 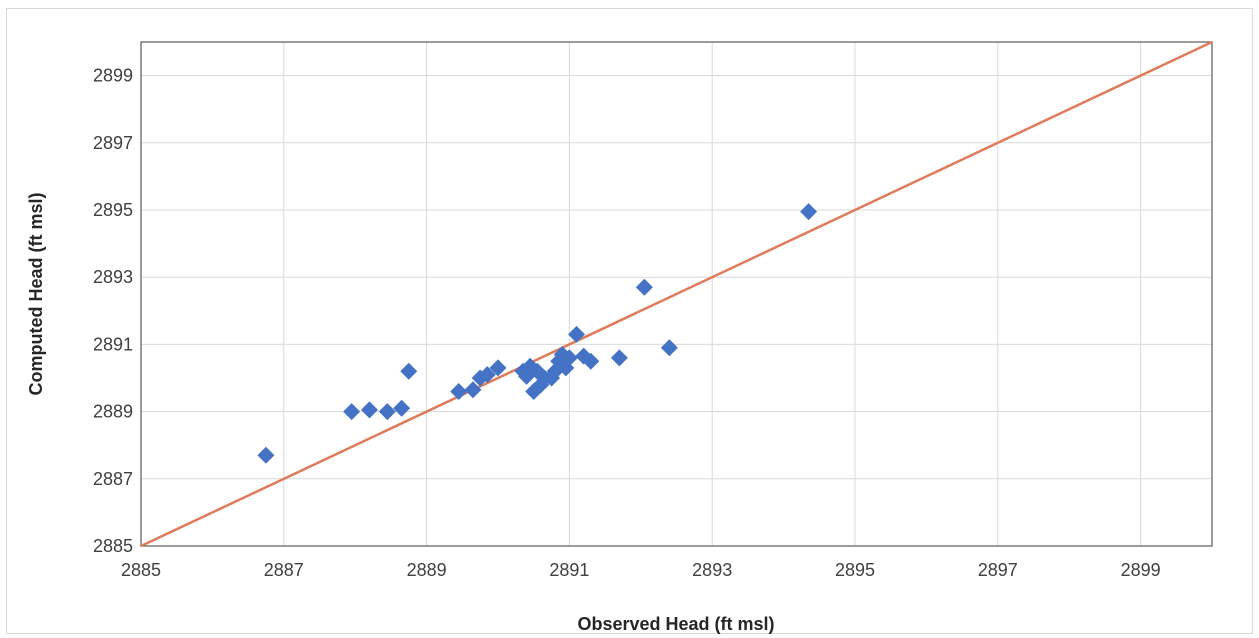 What do you see at coordinates (113, 143) in the screenshot?
I see `y-tick-label-6: 2897` at bounding box center [113, 143].